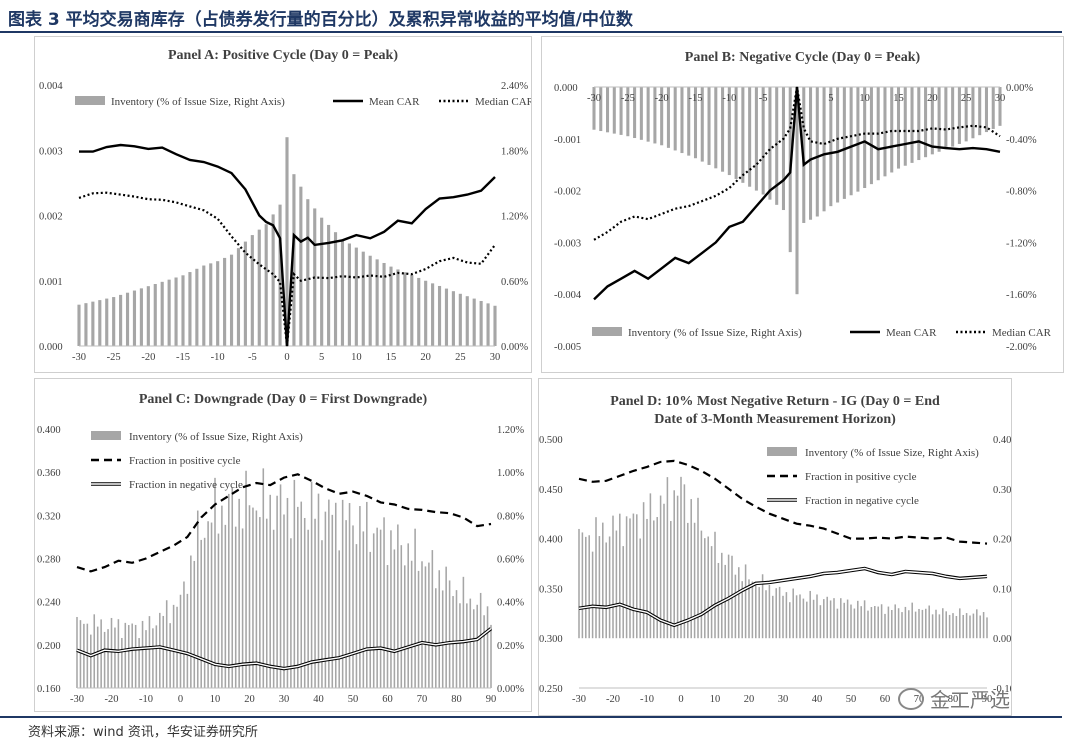 The width and height of the screenshot is (1080, 747). What do you see at coordinates (775, 419) in the screenshot?
I see `panel-d-title: Date of 3-Month Measurement Horizon)` at bounding box center [775, 419].